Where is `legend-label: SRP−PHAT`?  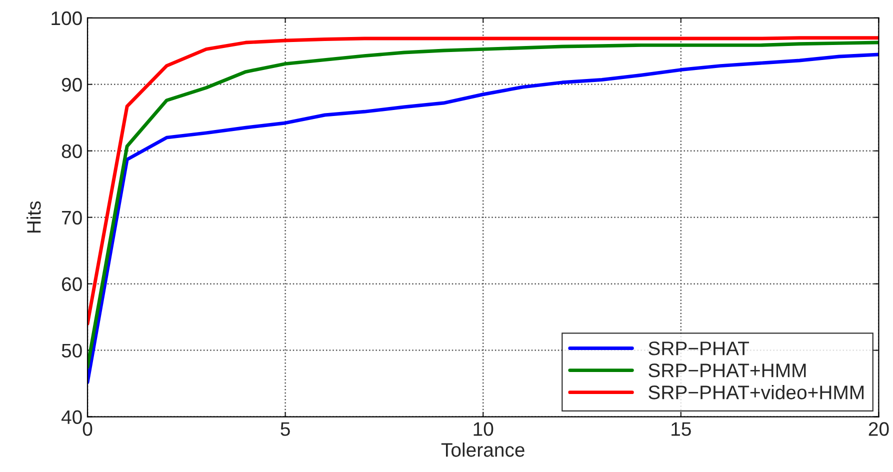
legend-label: SRP−PHAT is located at coordinates (699, 349).